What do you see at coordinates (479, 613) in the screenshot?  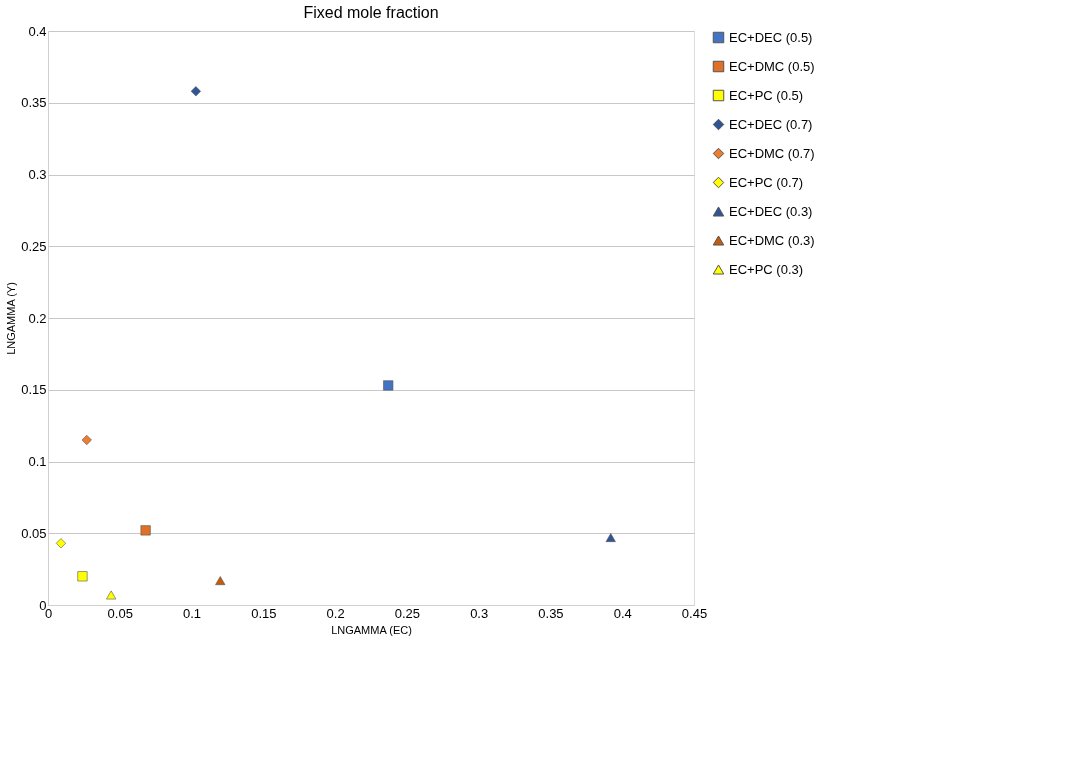 I see `x-tick-label: 0.3` at bounding box center [479, 613].